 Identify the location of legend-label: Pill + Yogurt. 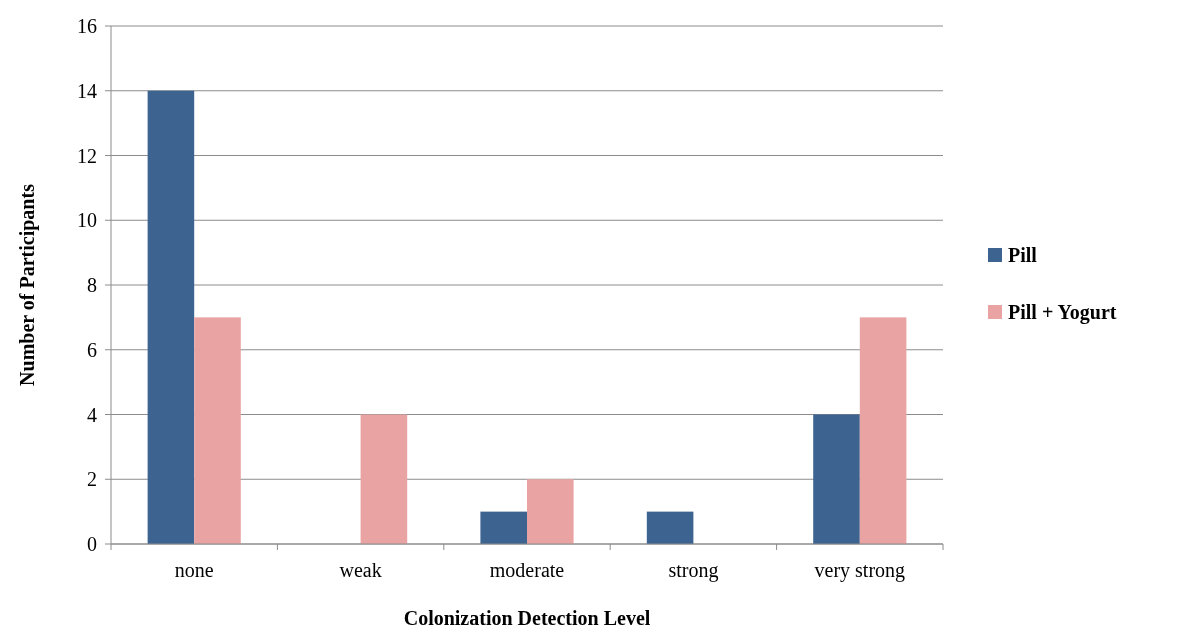
(1062, 312).